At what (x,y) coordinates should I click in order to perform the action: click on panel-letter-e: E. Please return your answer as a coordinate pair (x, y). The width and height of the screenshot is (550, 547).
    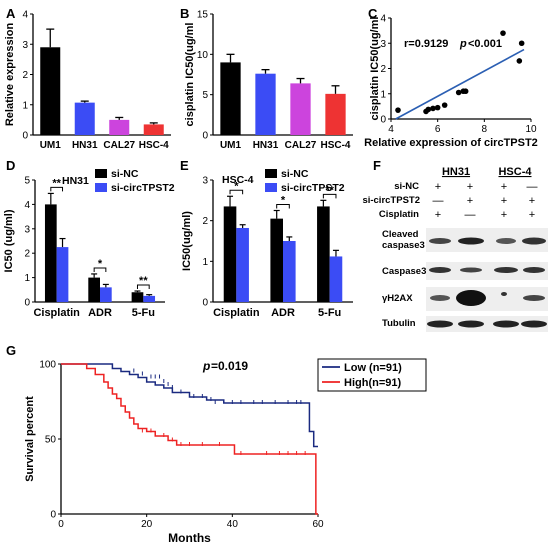
    Looking at the image, I should click on (184, 165).